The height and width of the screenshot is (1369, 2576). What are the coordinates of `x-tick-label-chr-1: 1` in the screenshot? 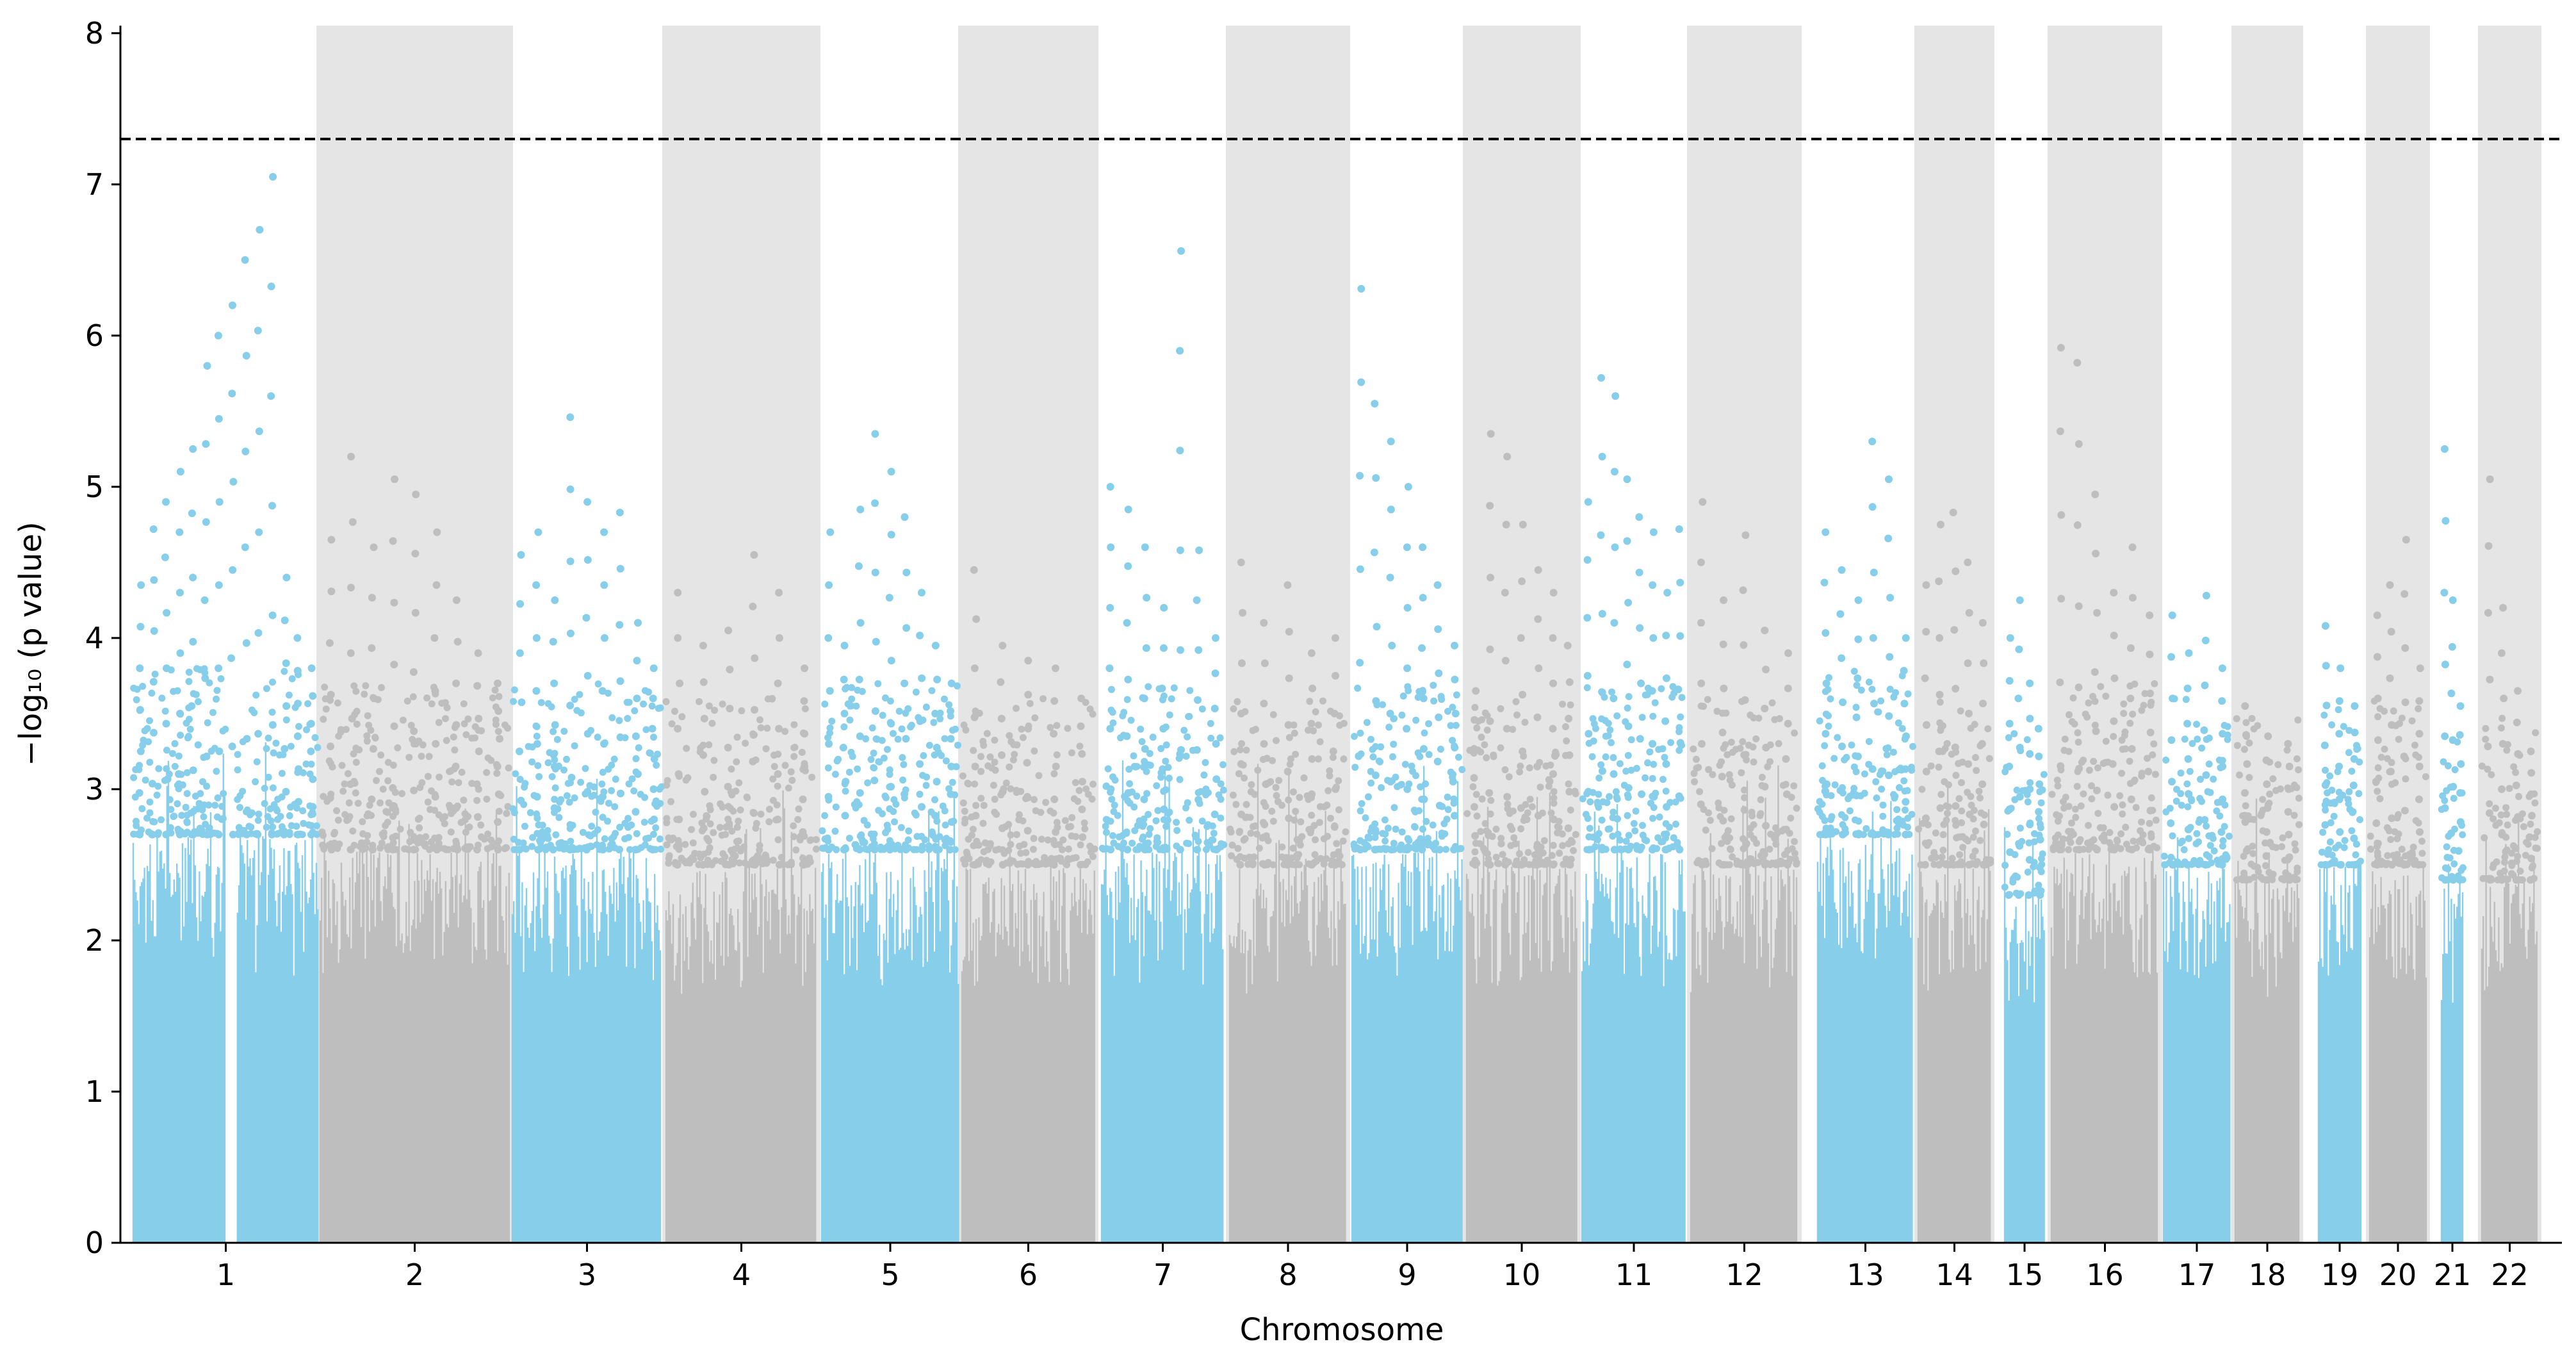 It's located at (225, 1275).